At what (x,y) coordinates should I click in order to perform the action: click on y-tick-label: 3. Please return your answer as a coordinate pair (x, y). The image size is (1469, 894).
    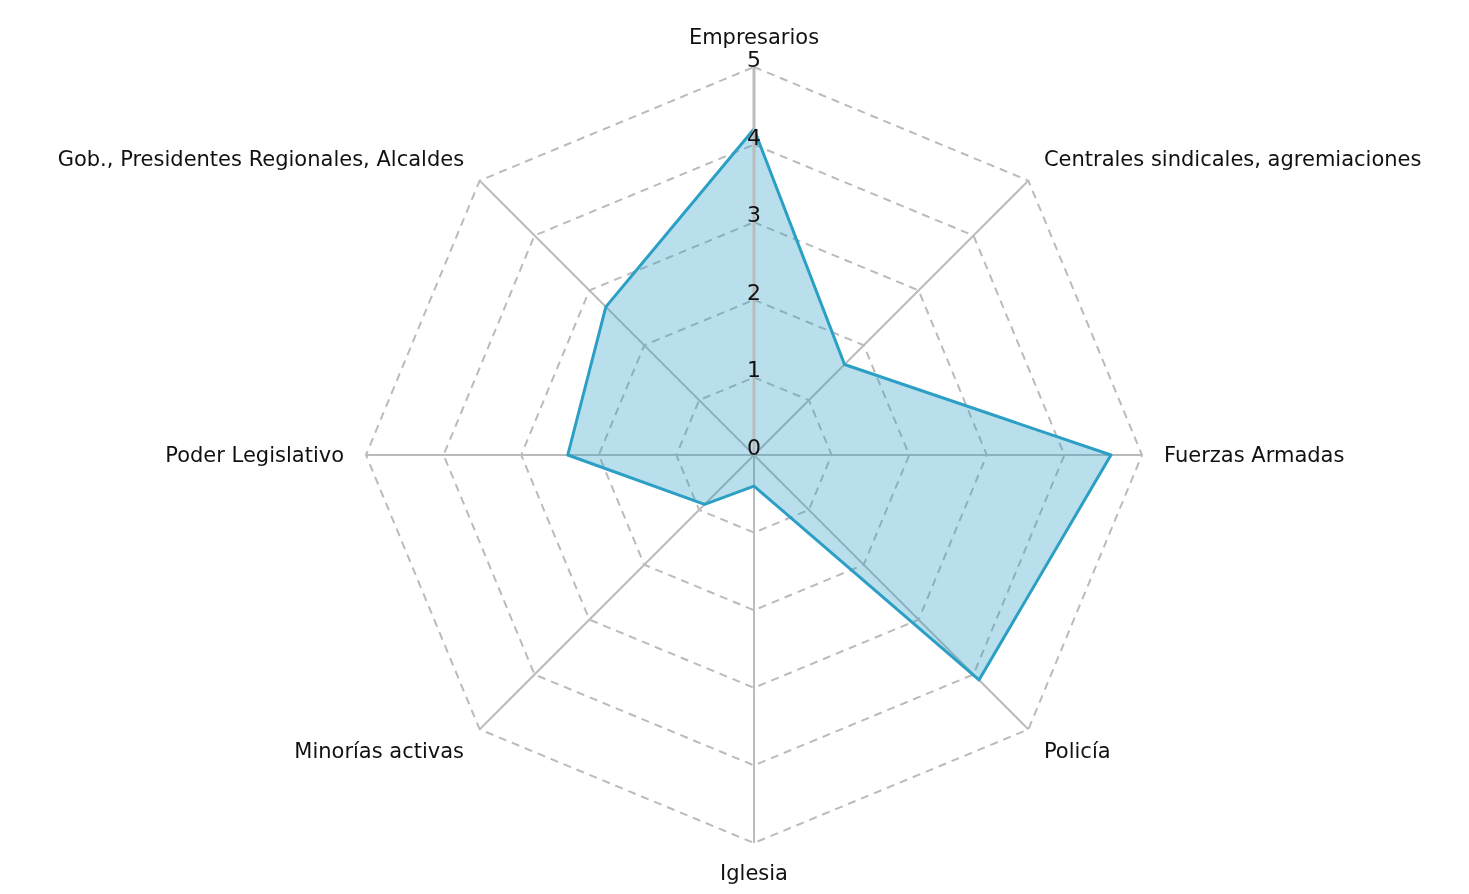
    Looking at the image, I should click on (754, 215).